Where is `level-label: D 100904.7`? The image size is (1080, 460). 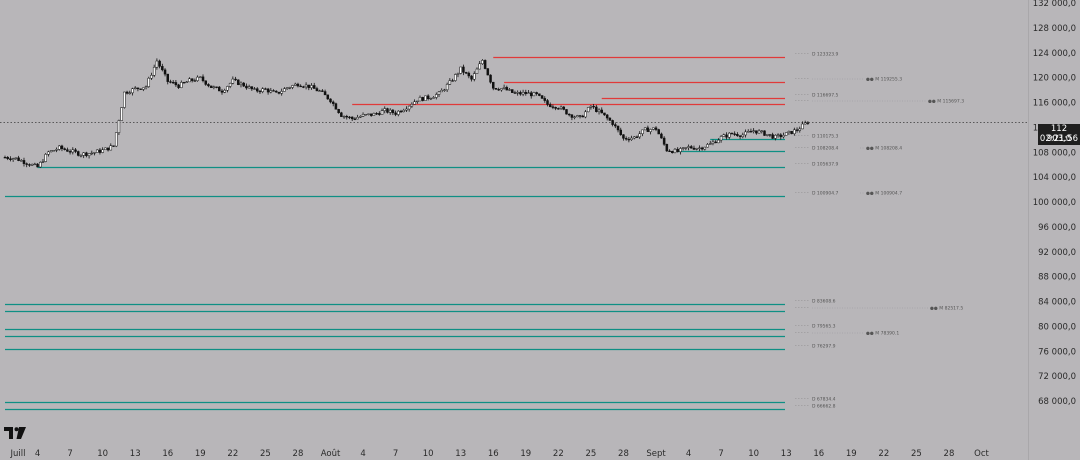 level-label: D 100904.7 is located at coordinates (825, 194).